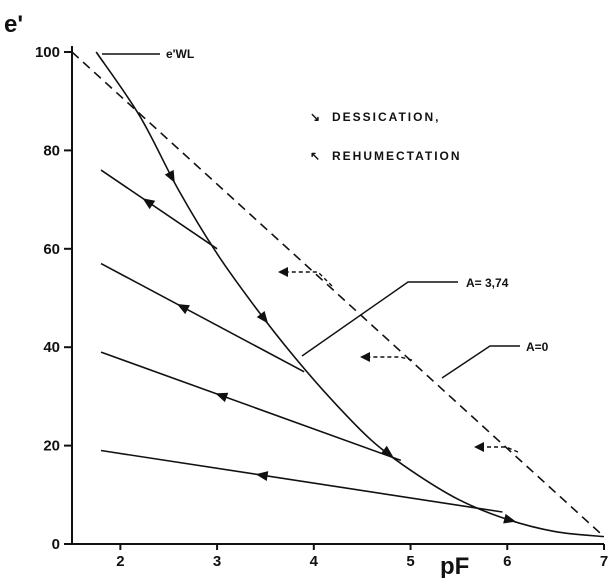 This screenshot has height=578, width=608. What do you see at coordinates (487, 283) in the screenshot?
I see `annotation-curve-a: A= 3,74` at bounding box center [487, 283].